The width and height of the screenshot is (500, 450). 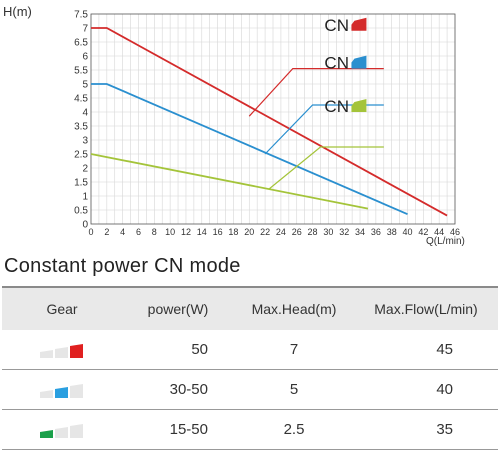 I want to click on x-tick-label: 16, so click(x=218, y=232).